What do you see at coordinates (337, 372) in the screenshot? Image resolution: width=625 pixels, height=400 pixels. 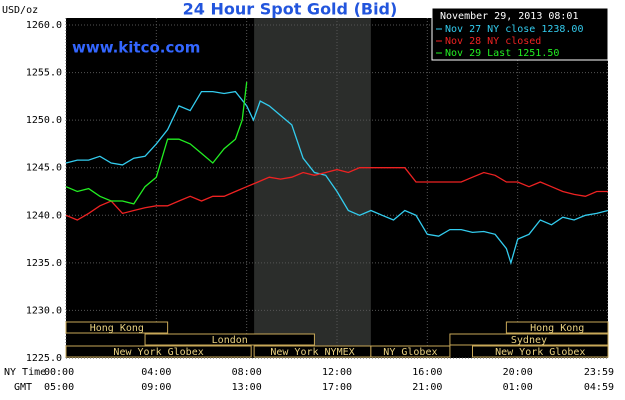 I see `x-tick-label: 12:00` at bounding box center [337, 372].